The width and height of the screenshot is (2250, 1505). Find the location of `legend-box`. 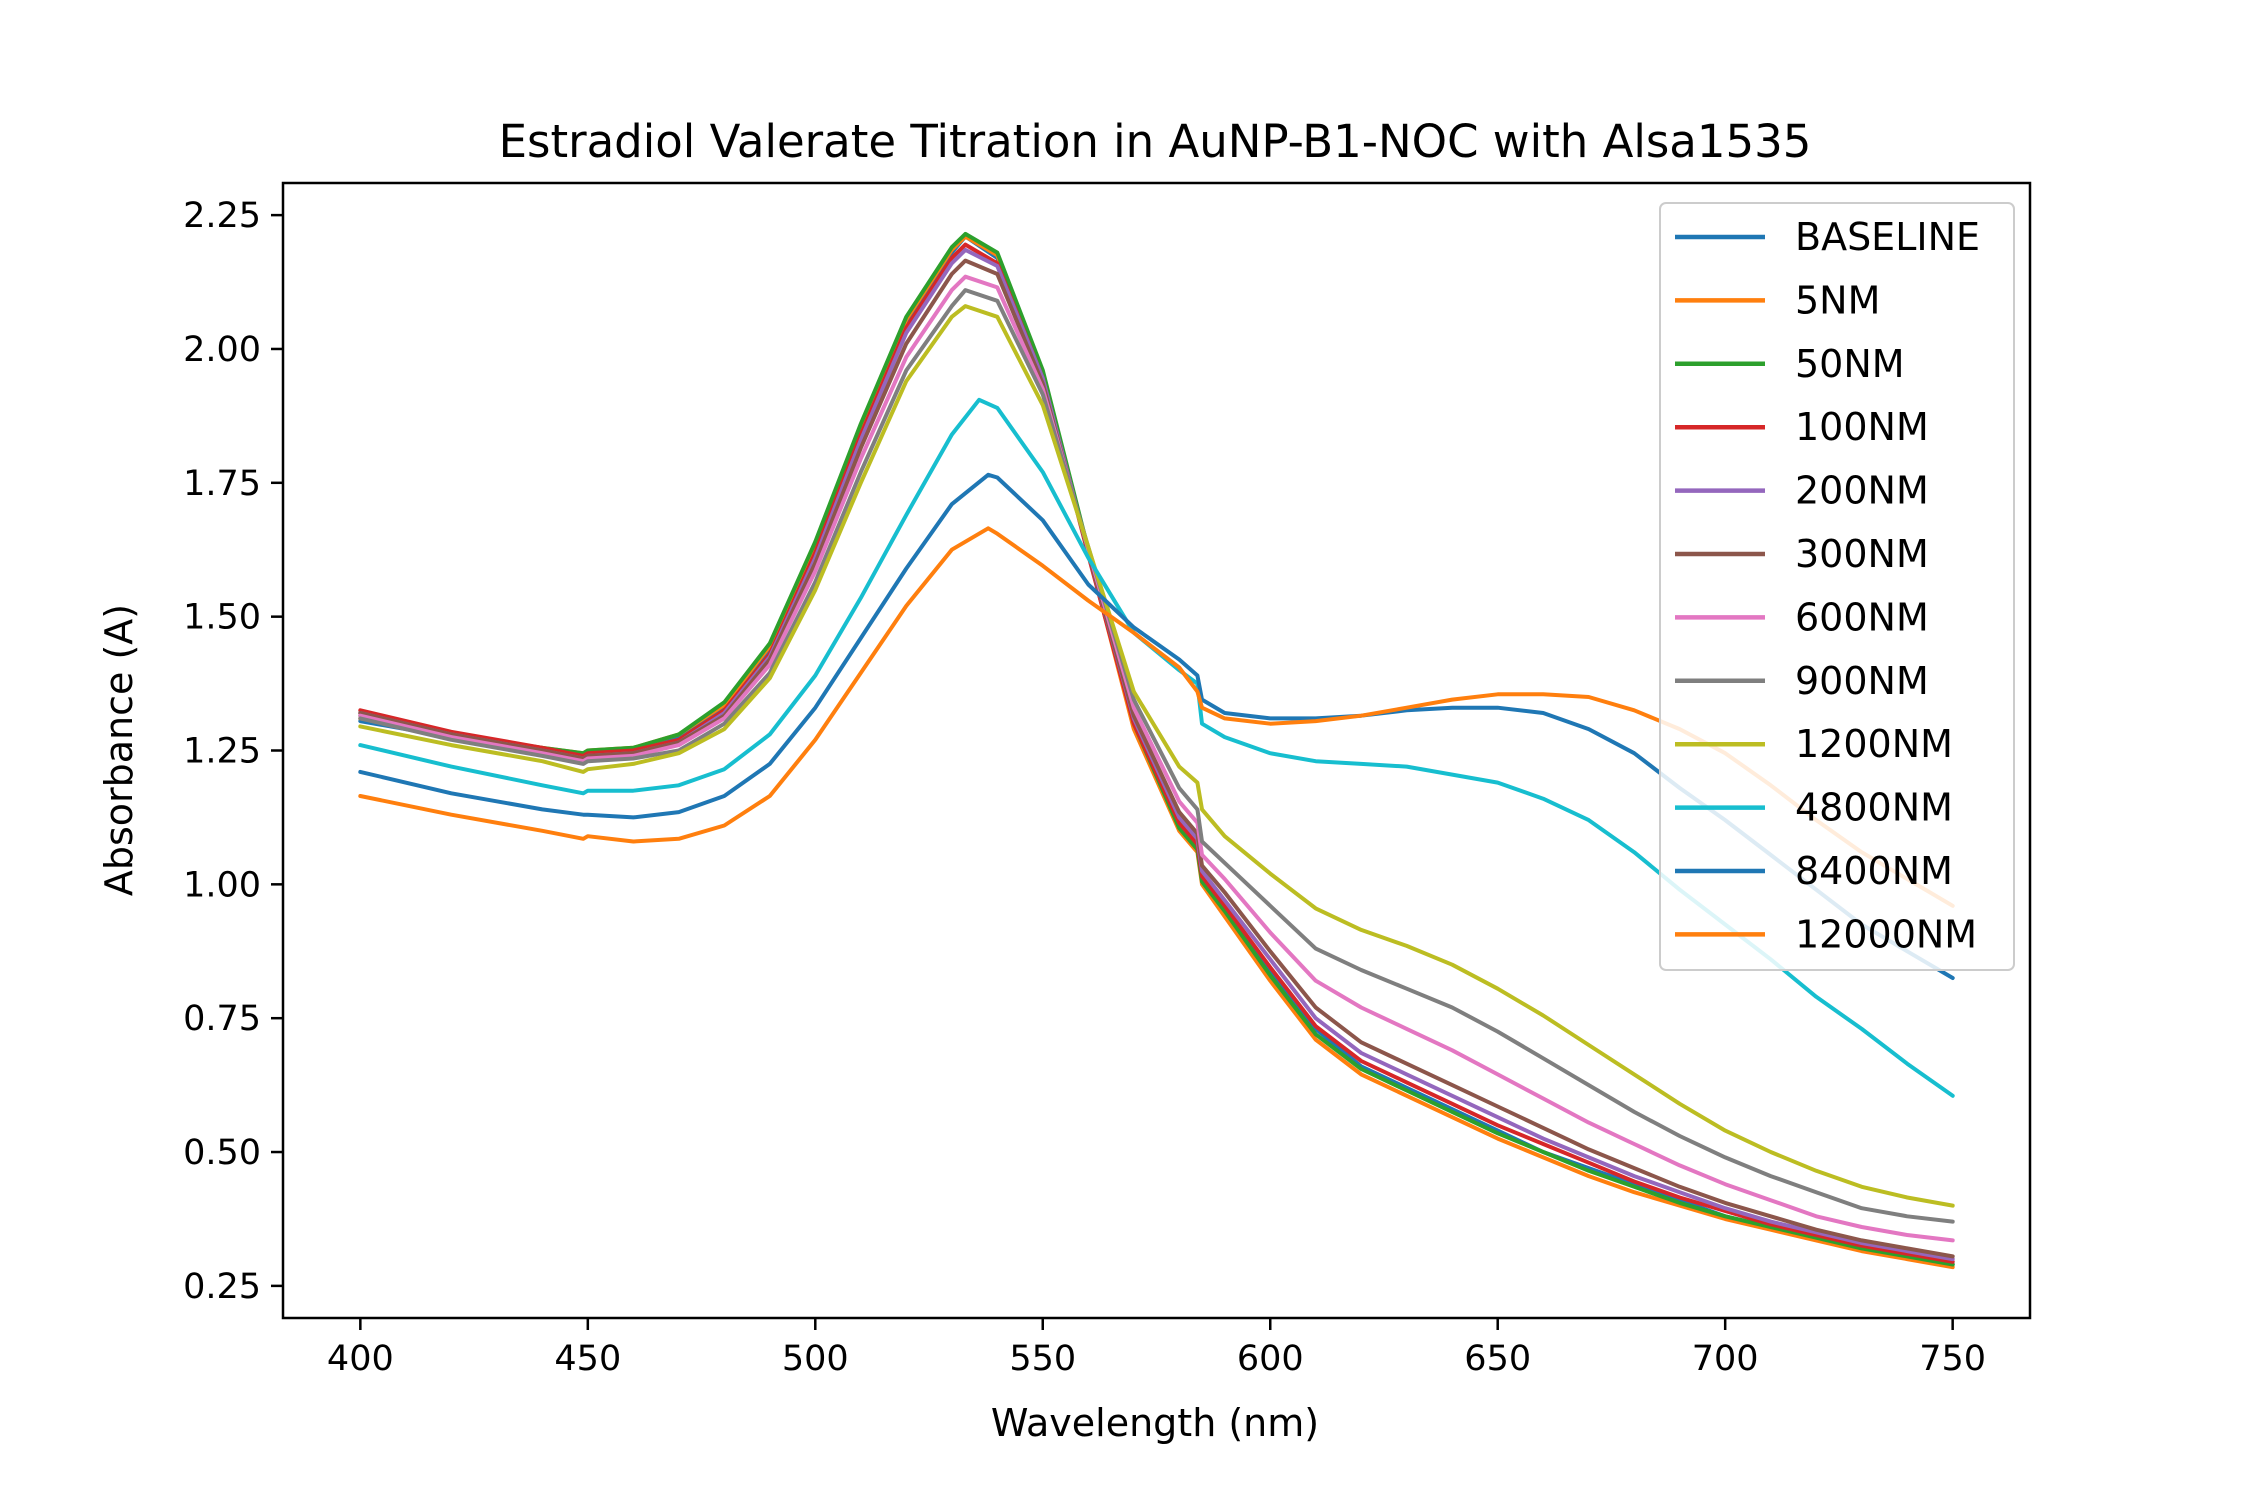

legend-box is located at coordinates (1837, 586).